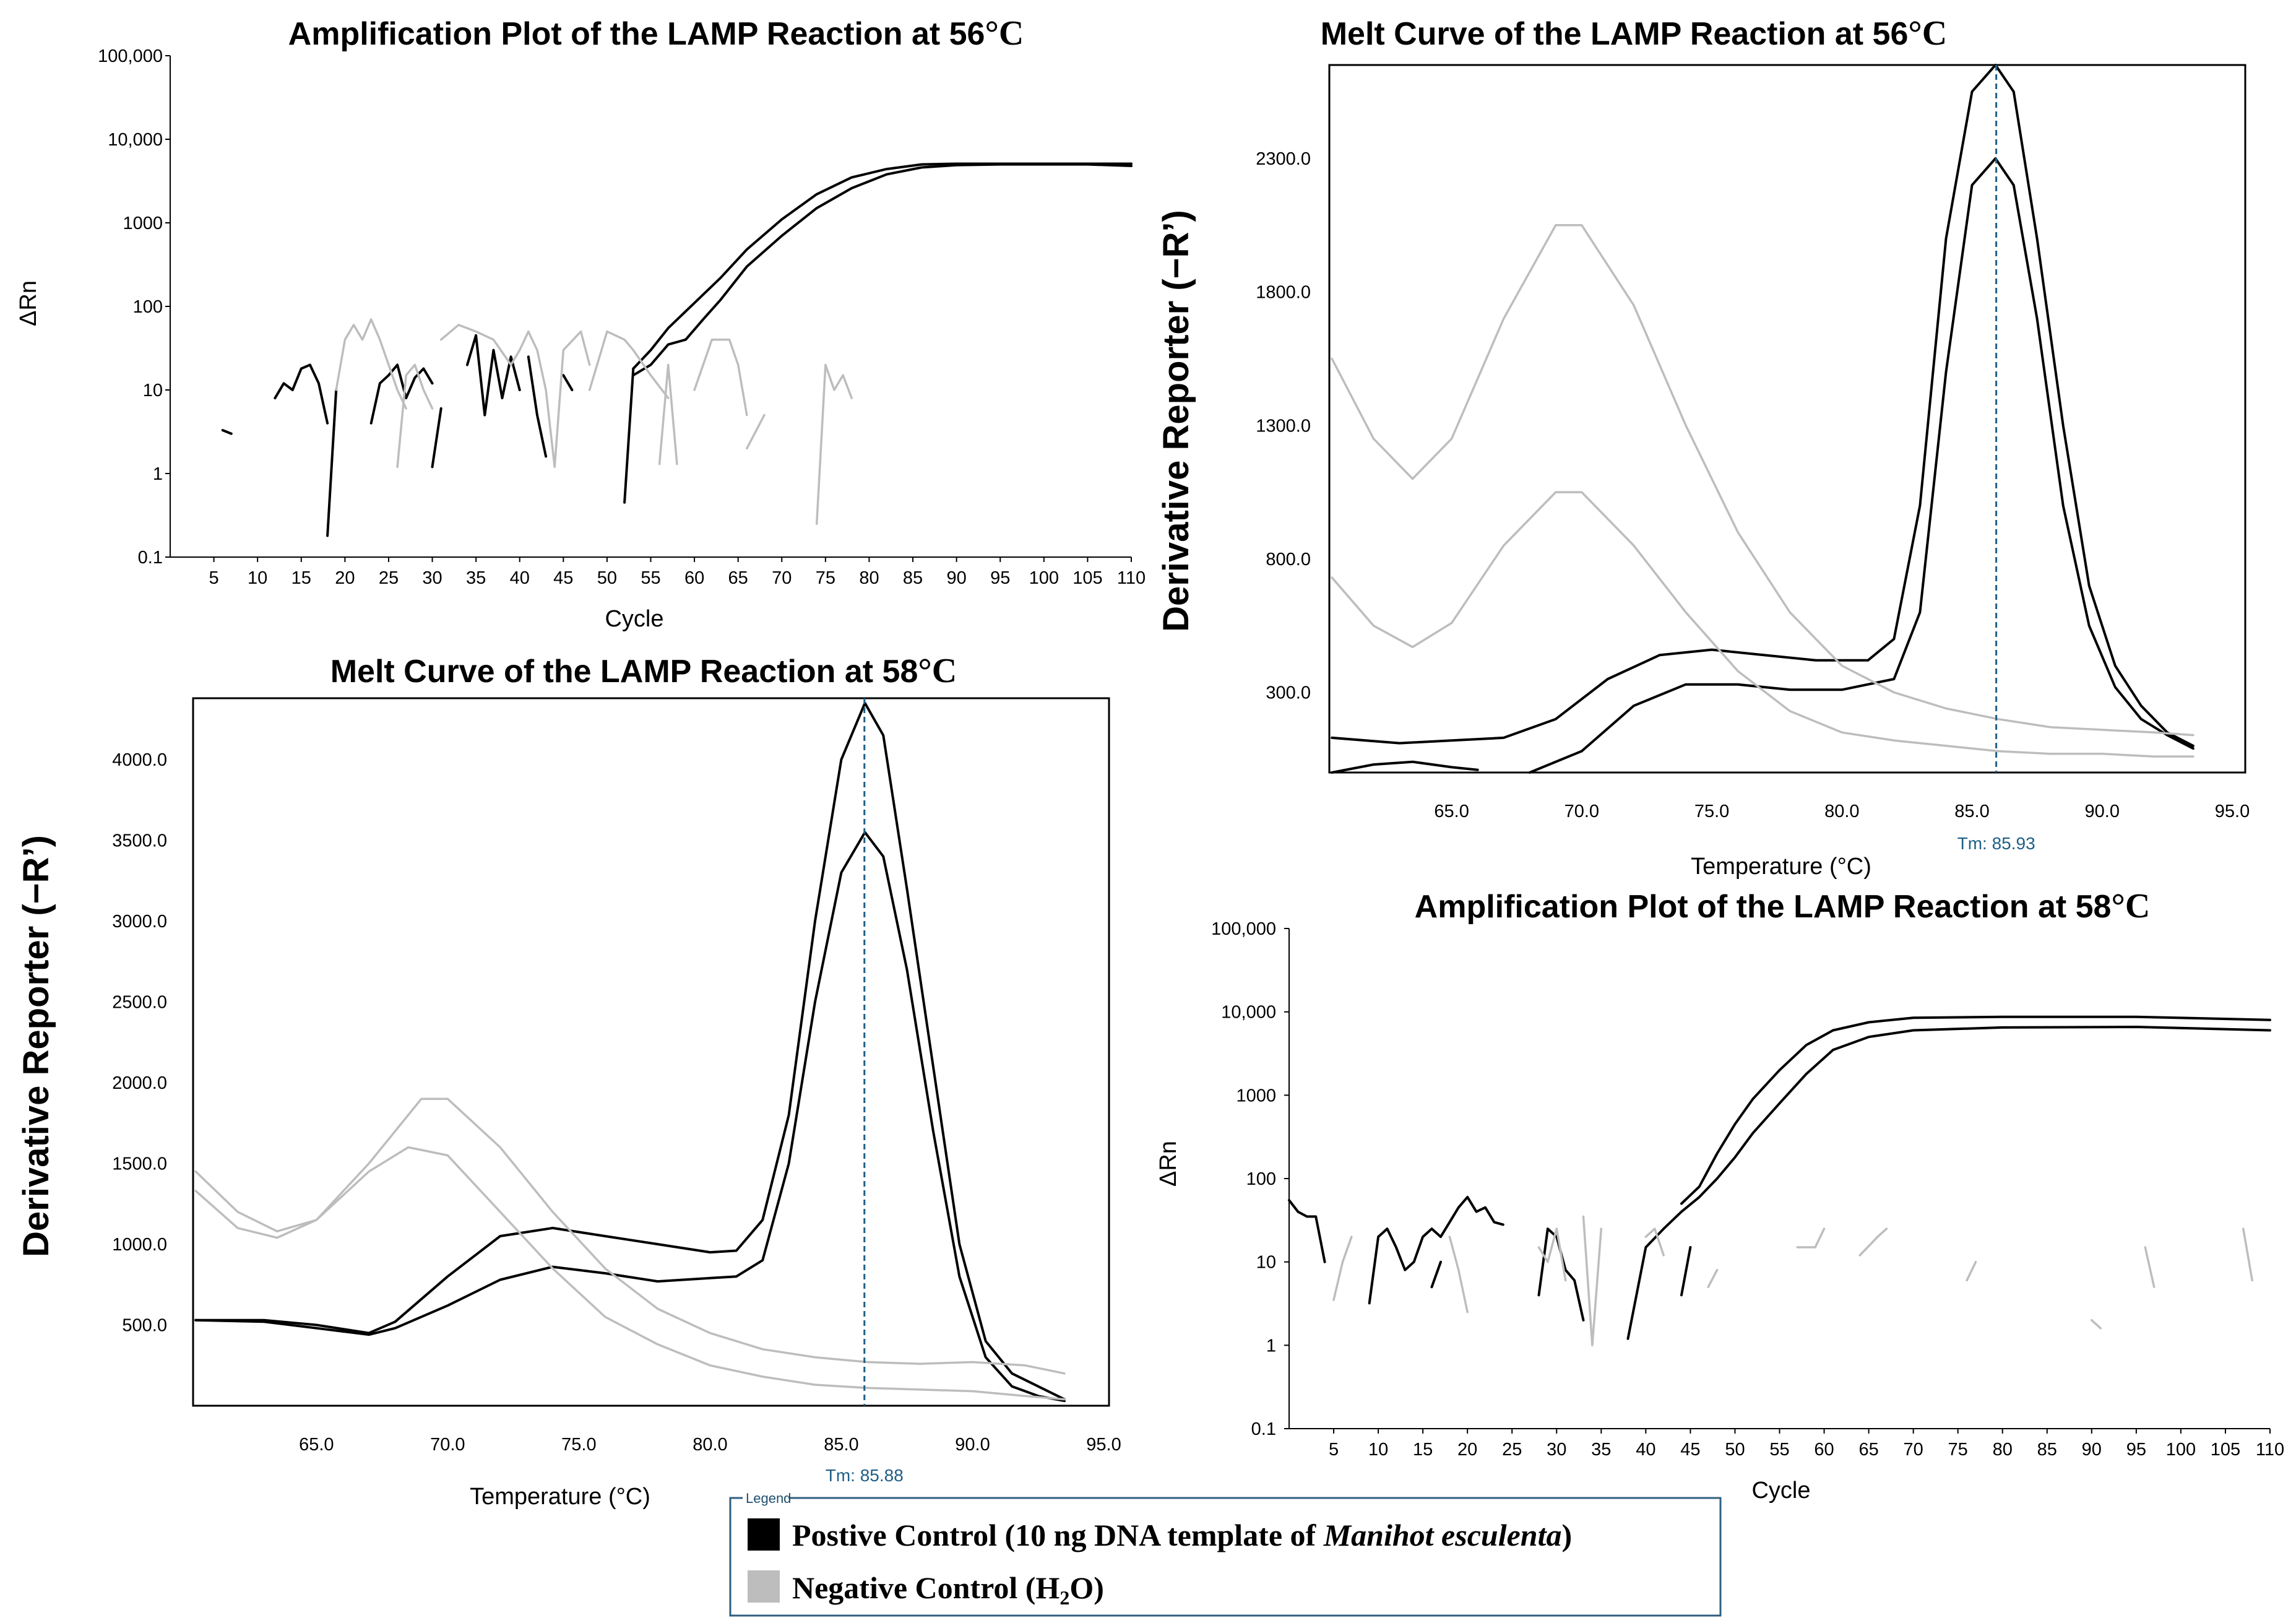  I want to click on amp58-xtick-label: 15, so click(1423, 1450).